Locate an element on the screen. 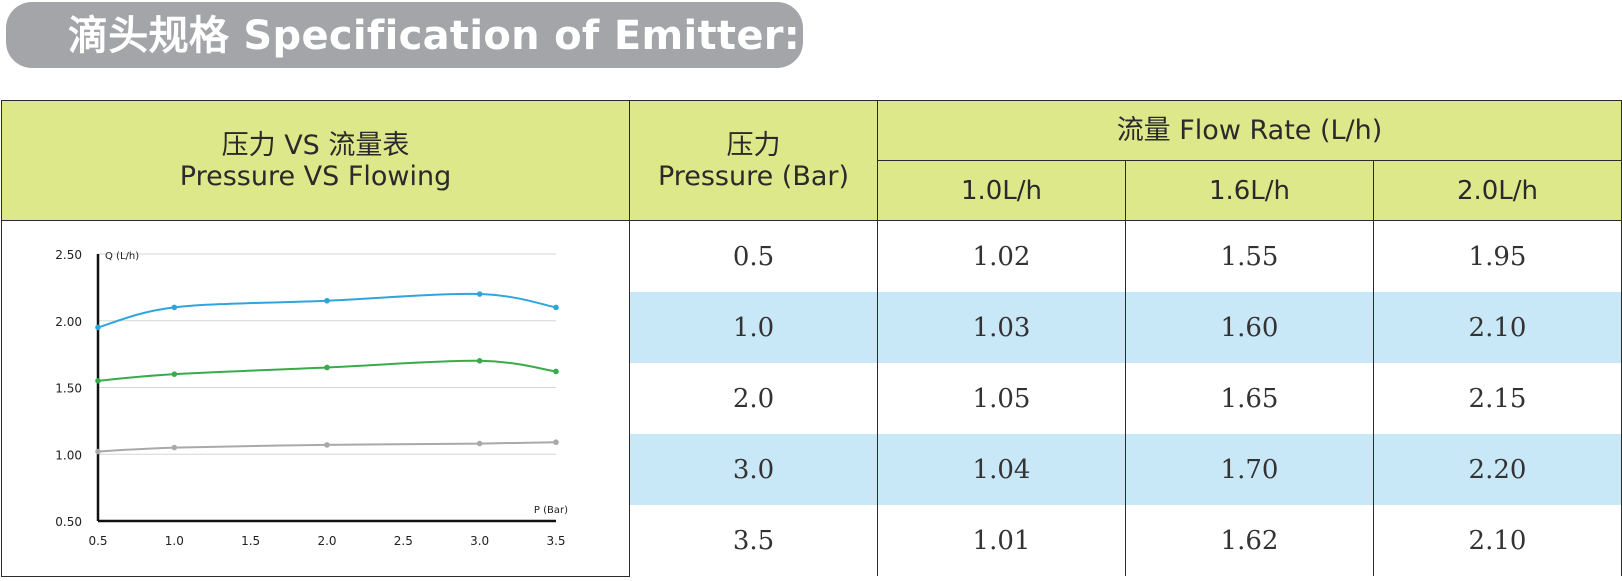 The height and width of the screenshot is (581, 1622). flow-cell: 1.62 is located at coordinates (1249, 540).